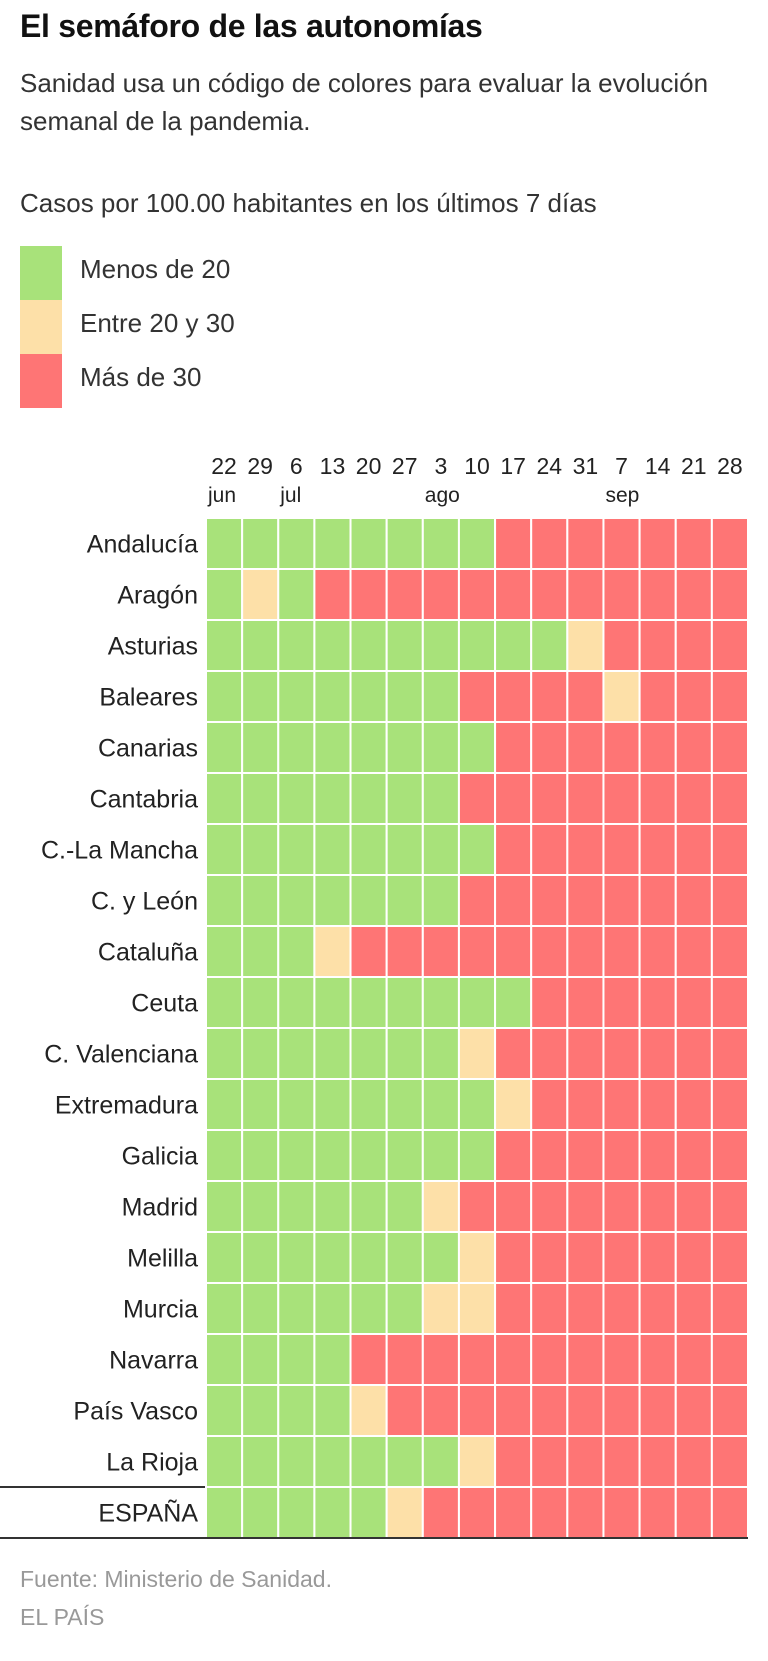 The width and height of the screenshot is (768, 1661). I want to click on row-label: Aragón, so click(157, 596).